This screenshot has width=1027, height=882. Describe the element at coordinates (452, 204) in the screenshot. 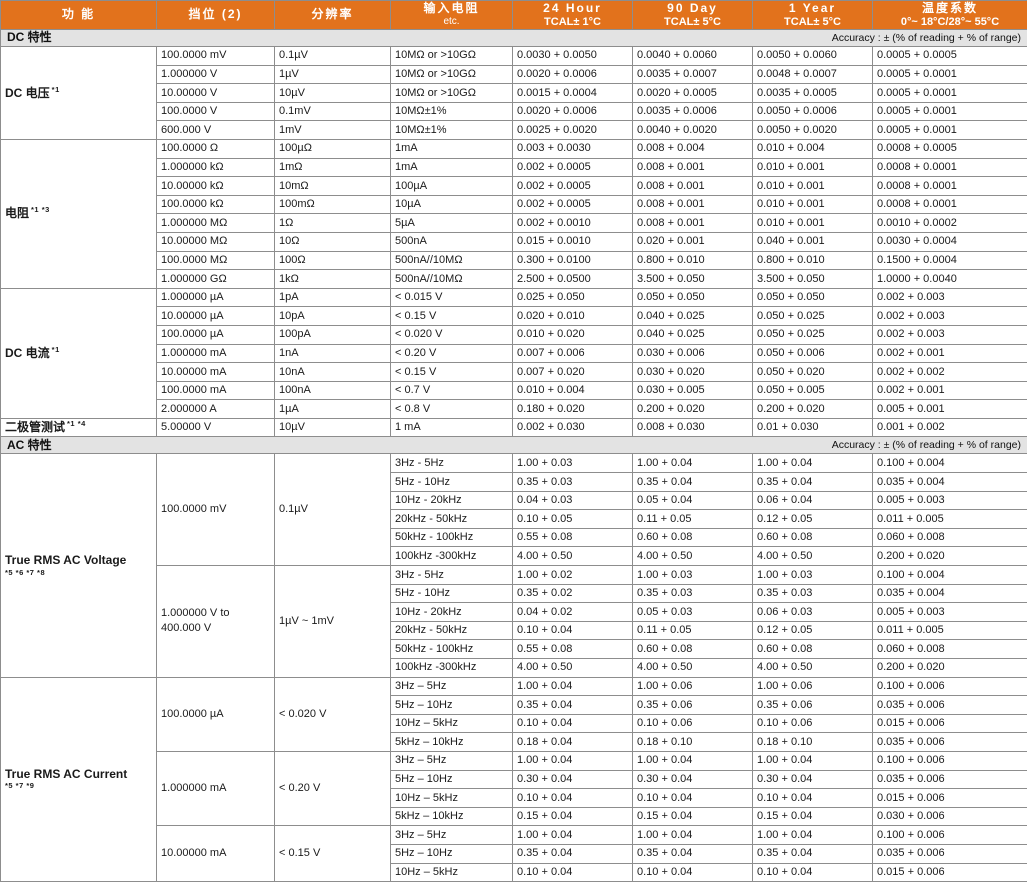

I see `input-impedance-cell: 10µA` at that location.